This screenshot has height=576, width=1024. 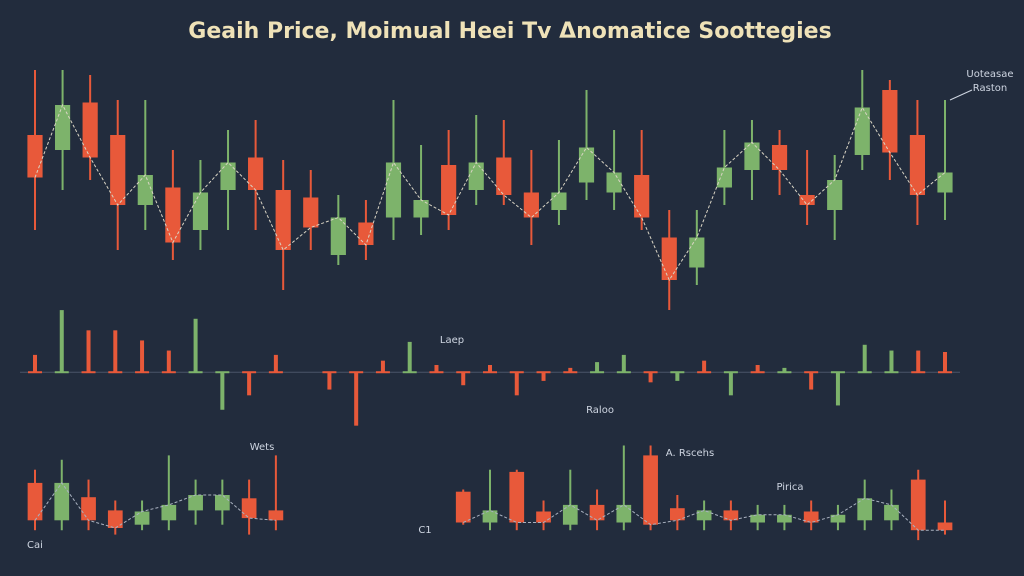 I want to click on annotation: Wets, so click(x=262, y=447).